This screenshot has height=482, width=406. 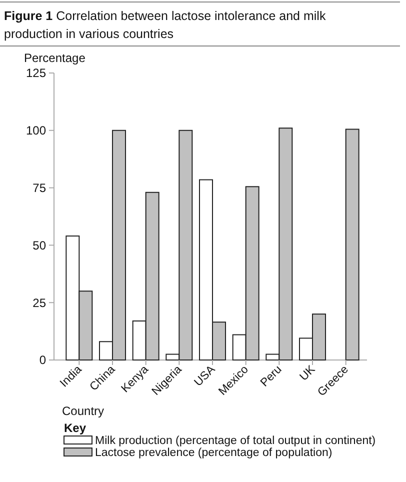 What do you see at coordinates (165, 25) in the screenshot?
I see `chart-title: Figure 1 Correlation between lactose intolerance and milk production in various countries` at bounding box center [165, 25].